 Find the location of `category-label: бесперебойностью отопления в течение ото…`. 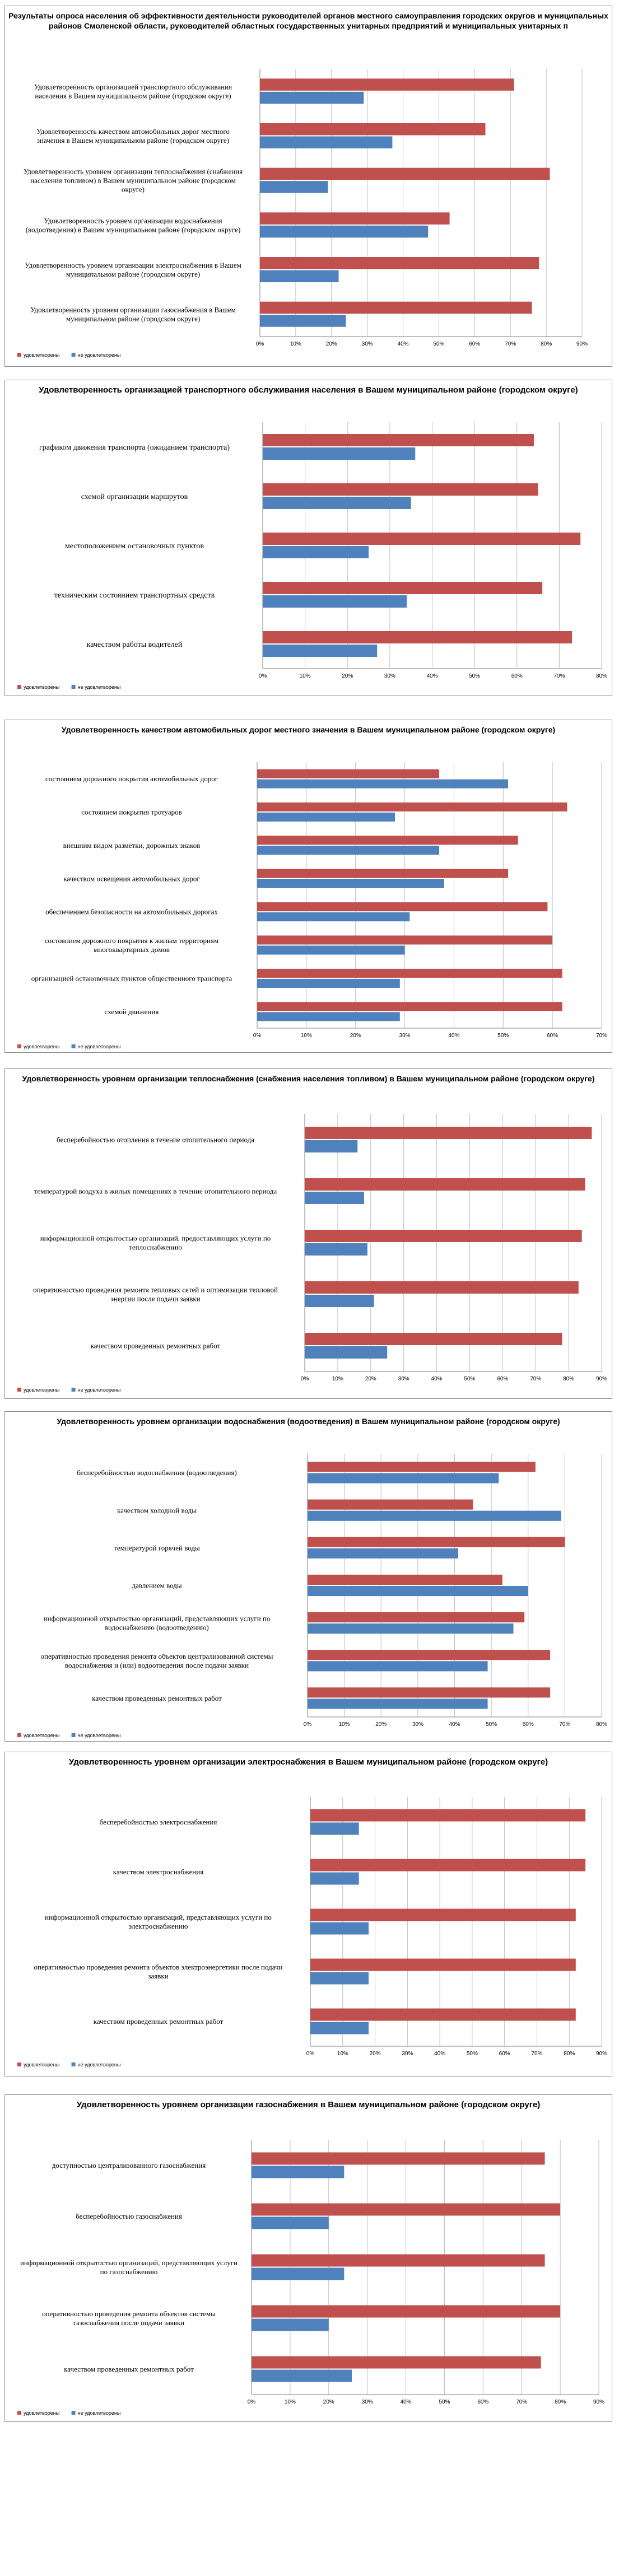

category-label: бесперебойностью отопления в течение ото… is located at coordinates (155, 1140).